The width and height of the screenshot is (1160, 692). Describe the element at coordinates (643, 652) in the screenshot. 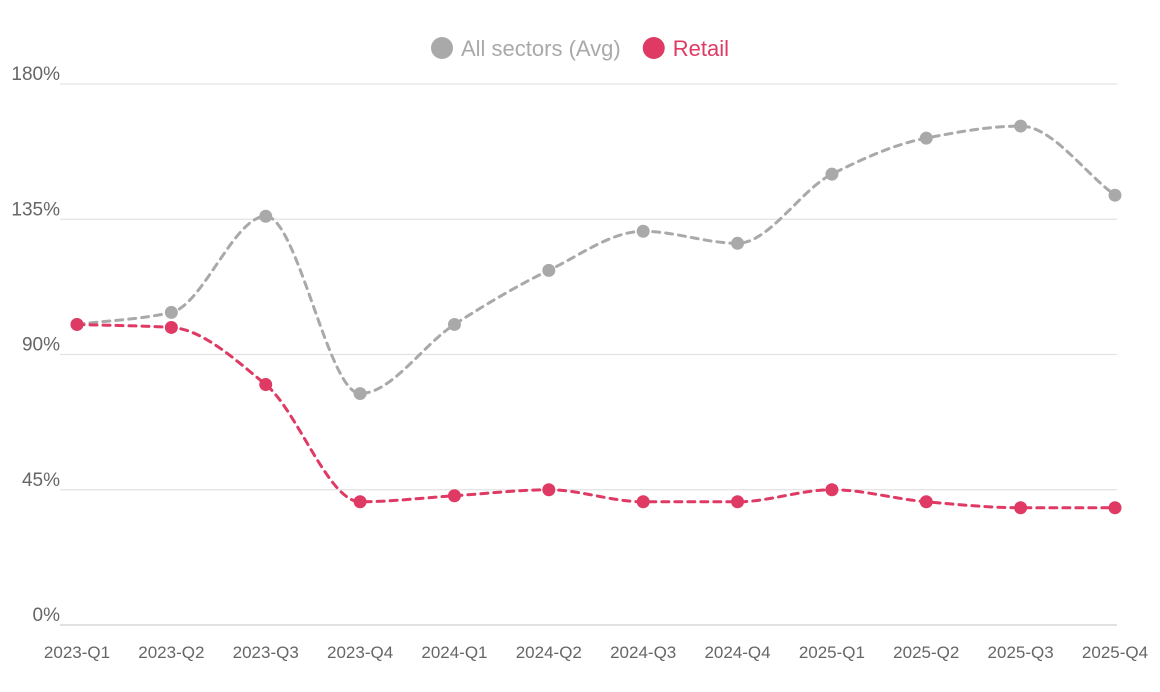

I see `x-tick-label: 2024-Q3` at that location.